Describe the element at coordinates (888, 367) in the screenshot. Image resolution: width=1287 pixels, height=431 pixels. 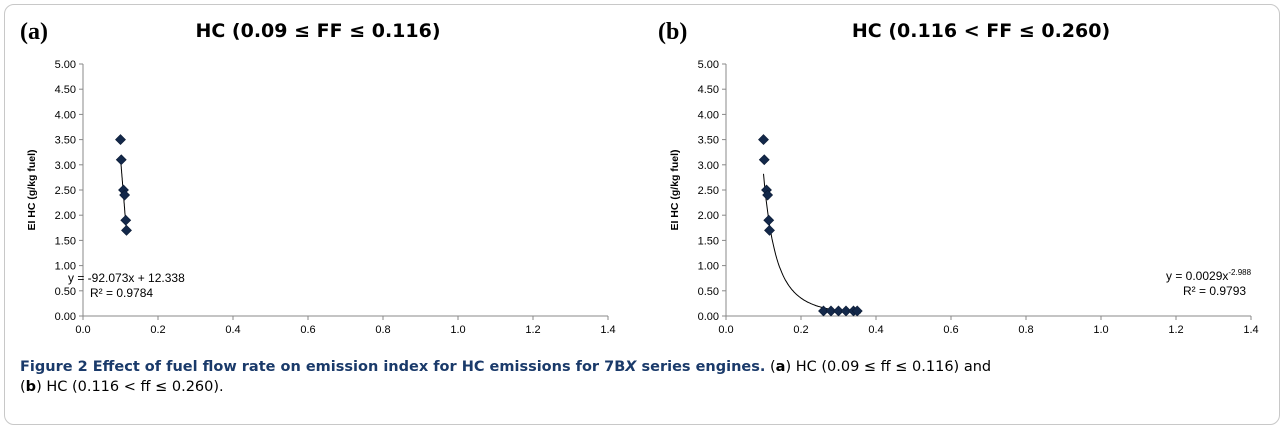
I see `caption-text-2: ) HC (0.09 ≤ ff ≤ 0.116) and` at that location.